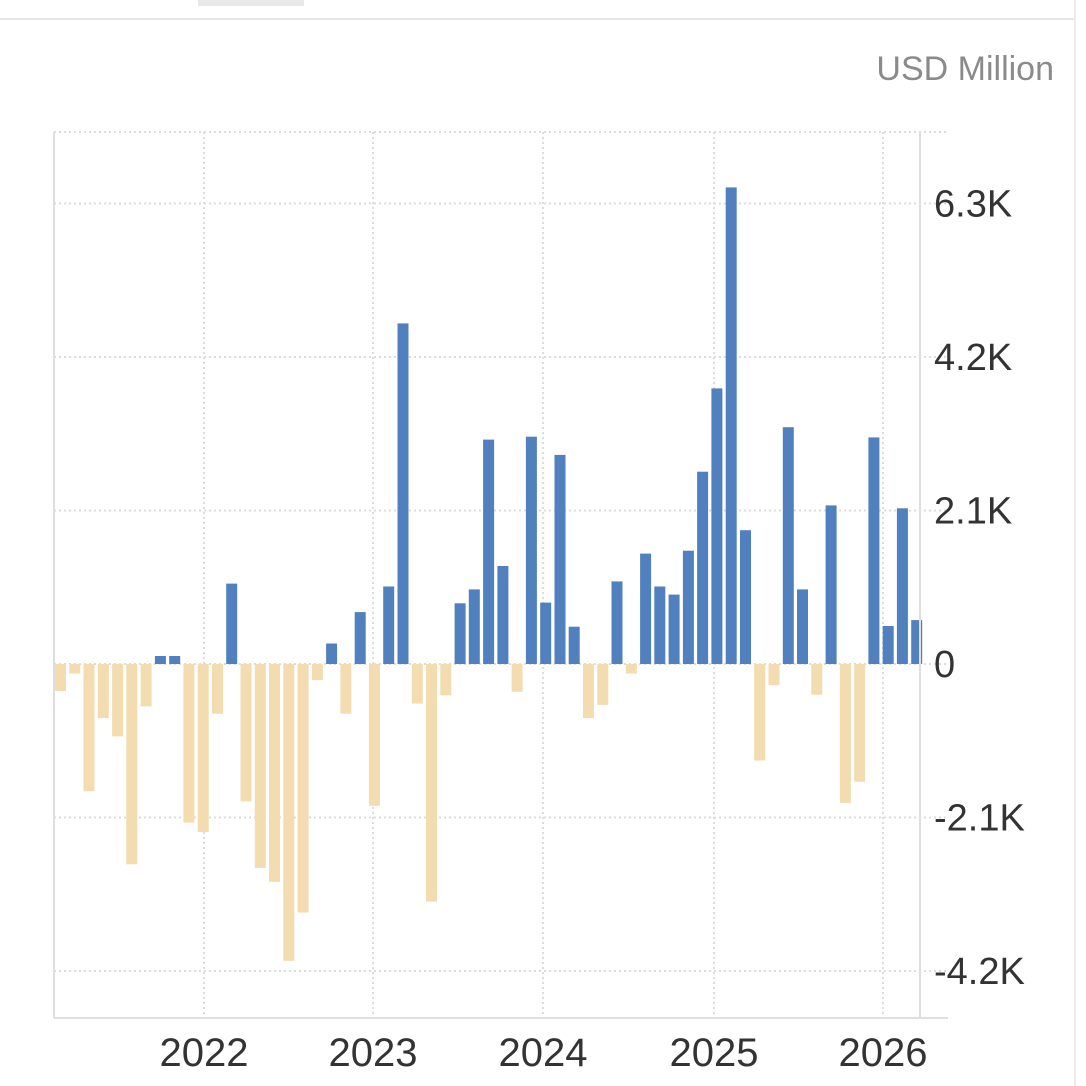 The width and height of the screenshot is (1086, 1086). Describe the element at coordinates (973, 204) in the screenshot. I see `y-tick-label-0: 6.3K` at that location.